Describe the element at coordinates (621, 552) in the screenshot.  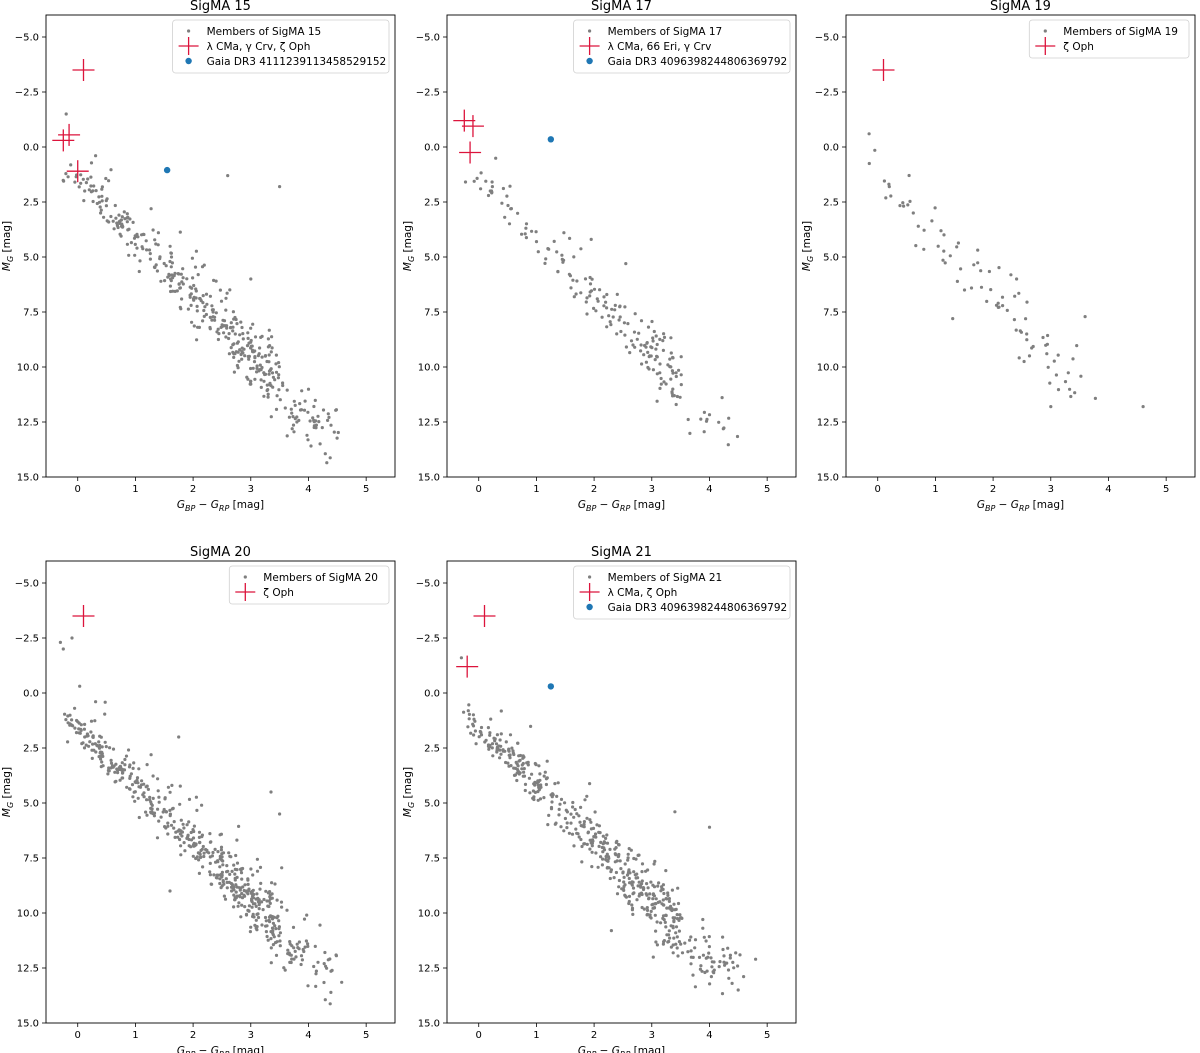
I see `chart-title: SigMA 21` at that location.